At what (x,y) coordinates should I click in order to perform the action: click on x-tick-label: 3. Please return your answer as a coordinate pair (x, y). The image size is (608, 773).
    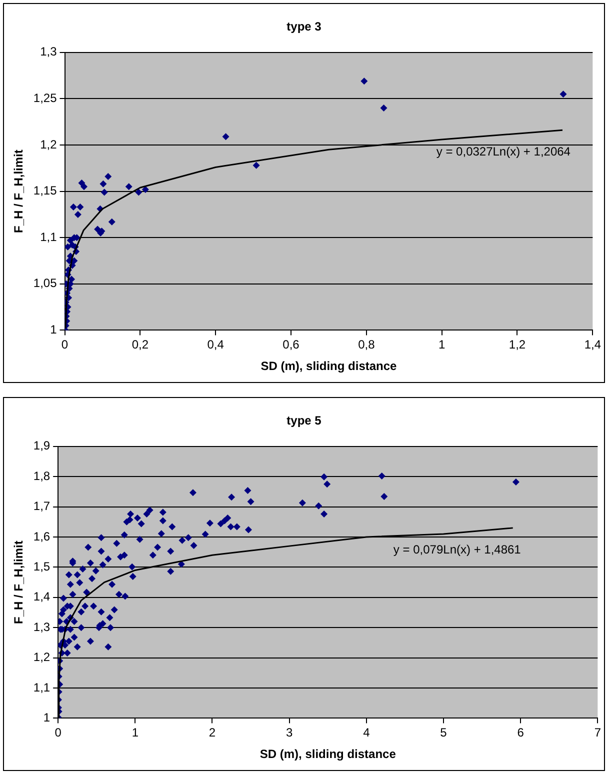
    Looking at the image, I should click on (289, 733).